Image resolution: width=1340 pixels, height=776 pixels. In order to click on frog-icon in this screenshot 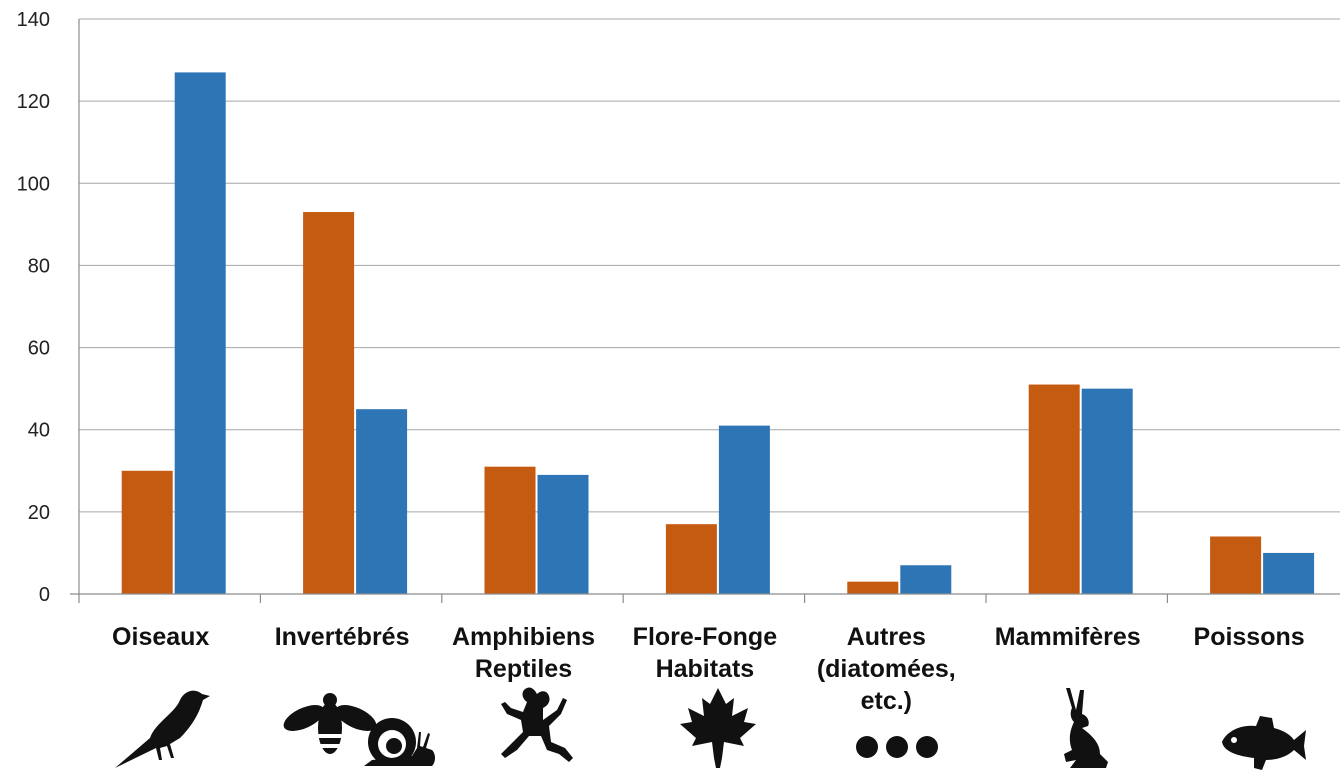, I will do `click(537, 724)`.